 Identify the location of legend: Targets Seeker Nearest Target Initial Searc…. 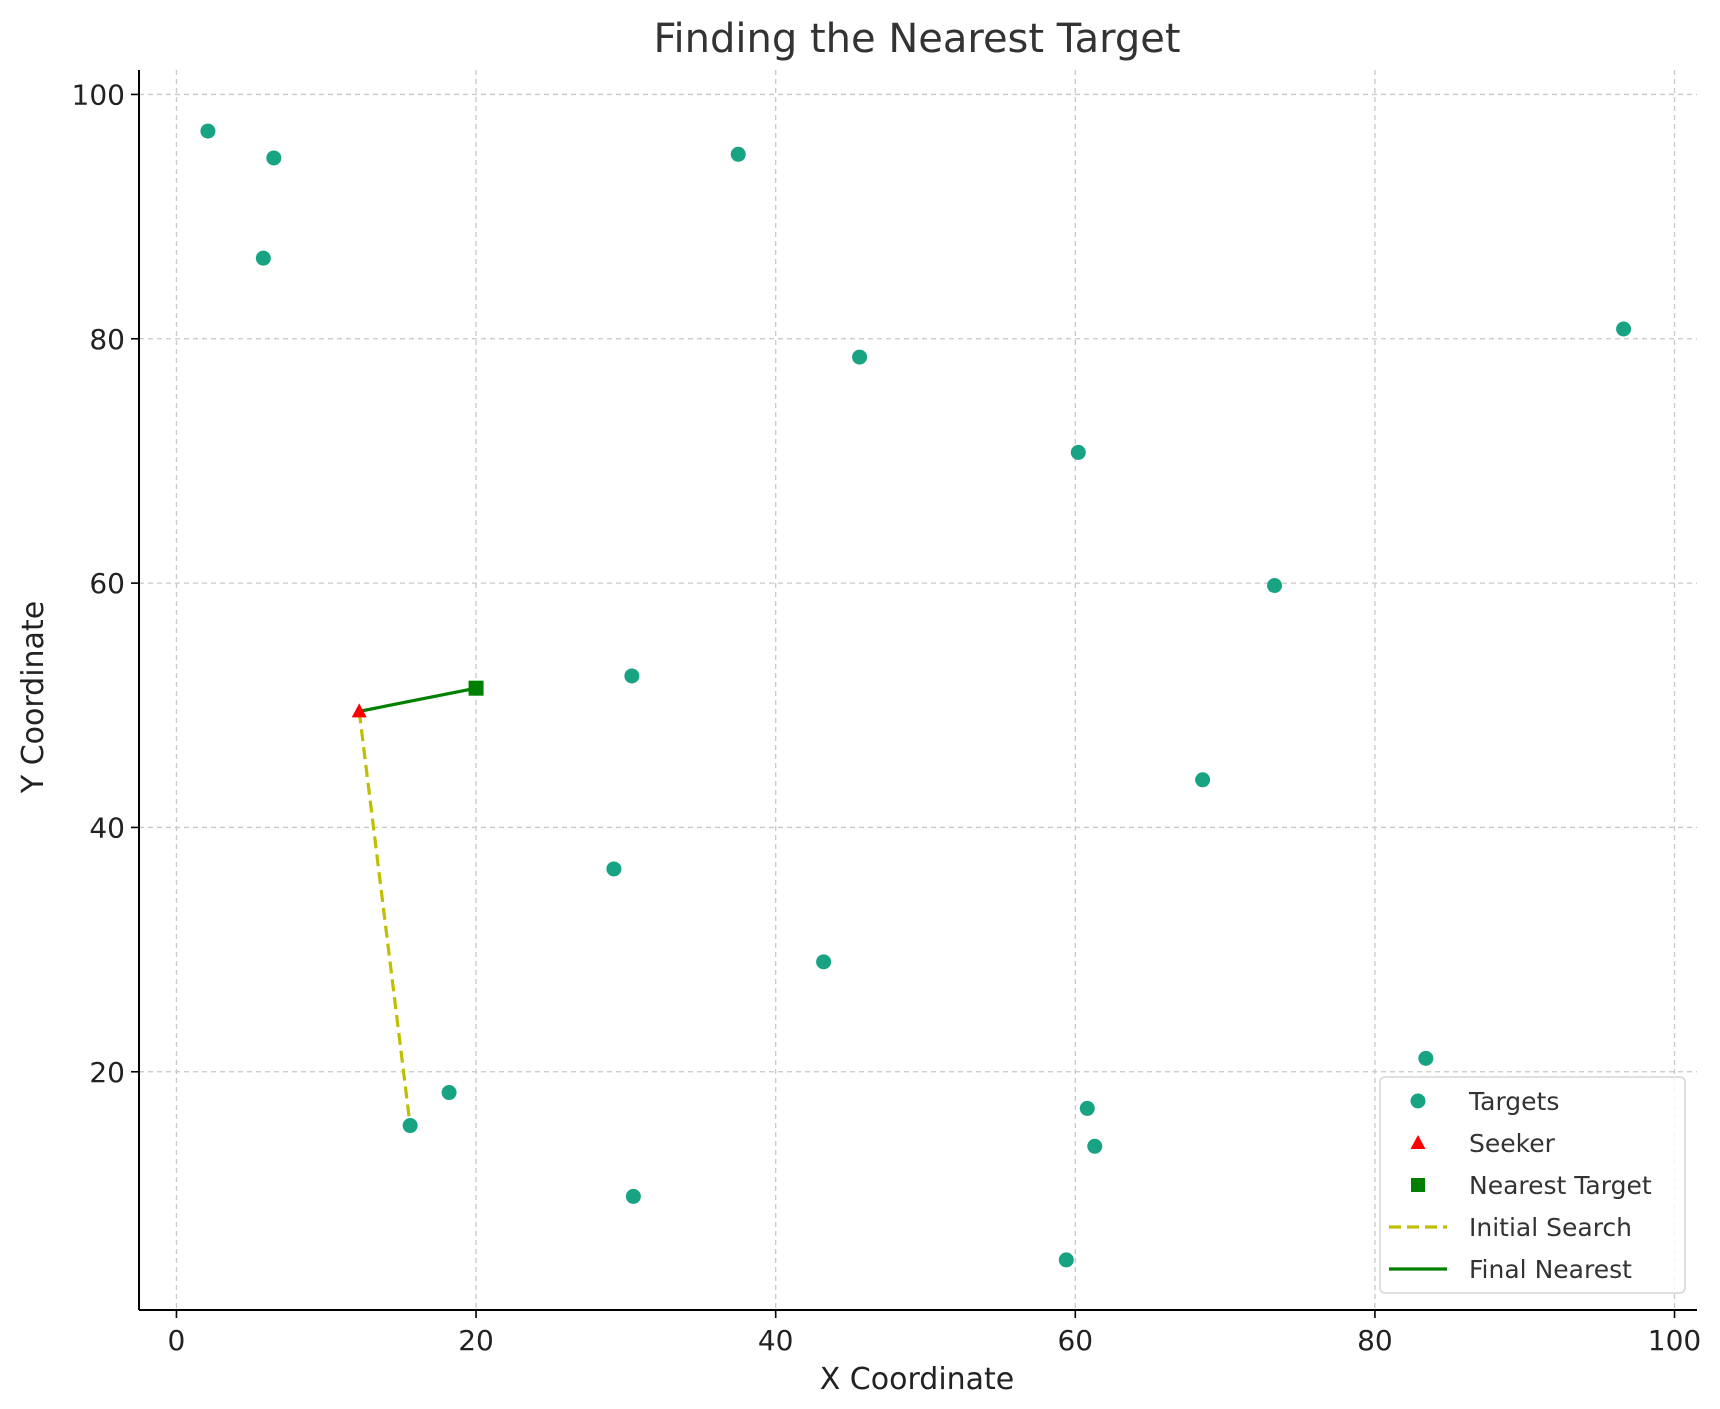
(1532, 1185).